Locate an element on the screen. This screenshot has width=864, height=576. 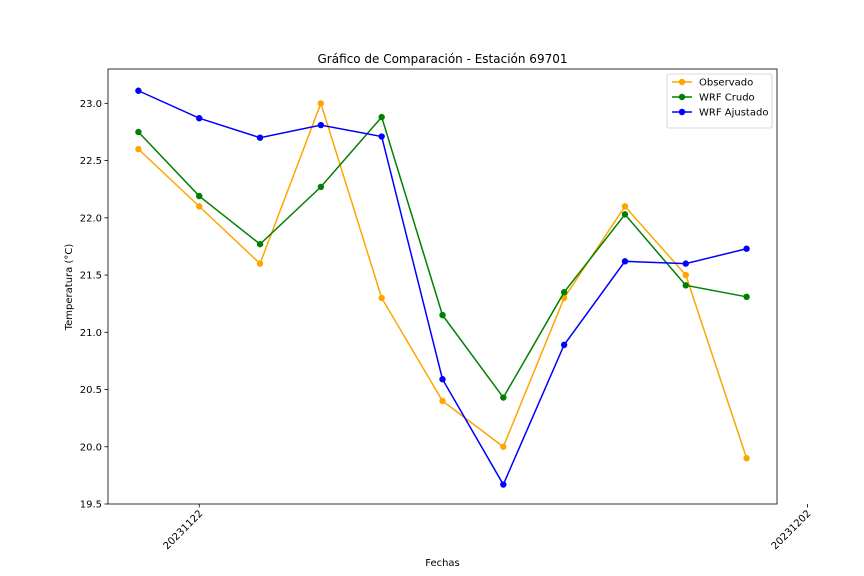
y-tick-label: 22.0 is located at coordinates (91, 218).